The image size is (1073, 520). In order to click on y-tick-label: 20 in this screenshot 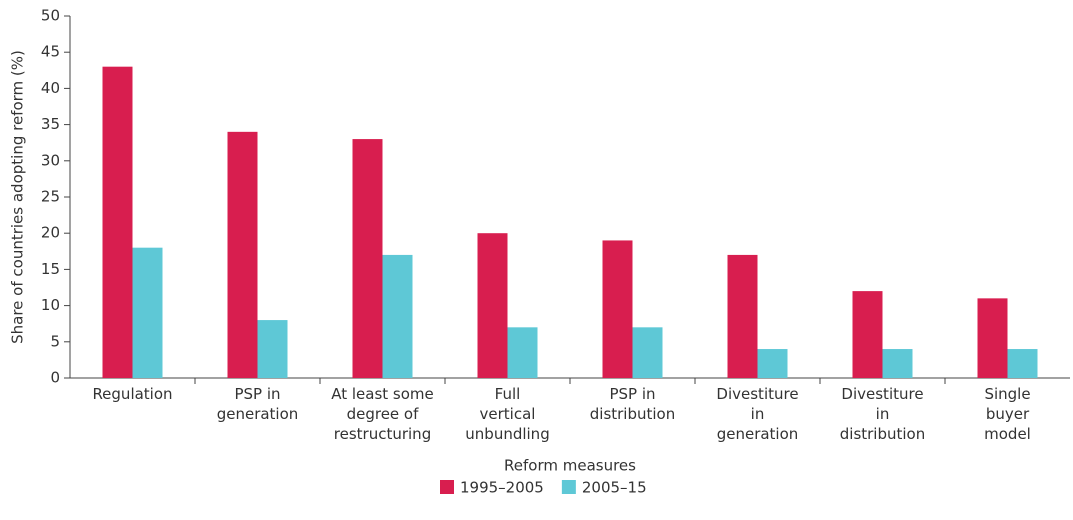, I will do `click(50, 233)`.